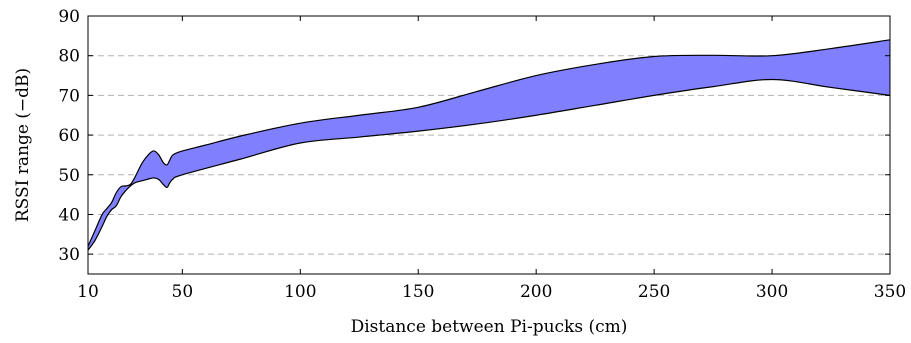 The image size is (911, 343). What do you see at coordinates (69, 17) in the screenshot?
I see `y-tick-label: 90` at bounding box center [69, 17].